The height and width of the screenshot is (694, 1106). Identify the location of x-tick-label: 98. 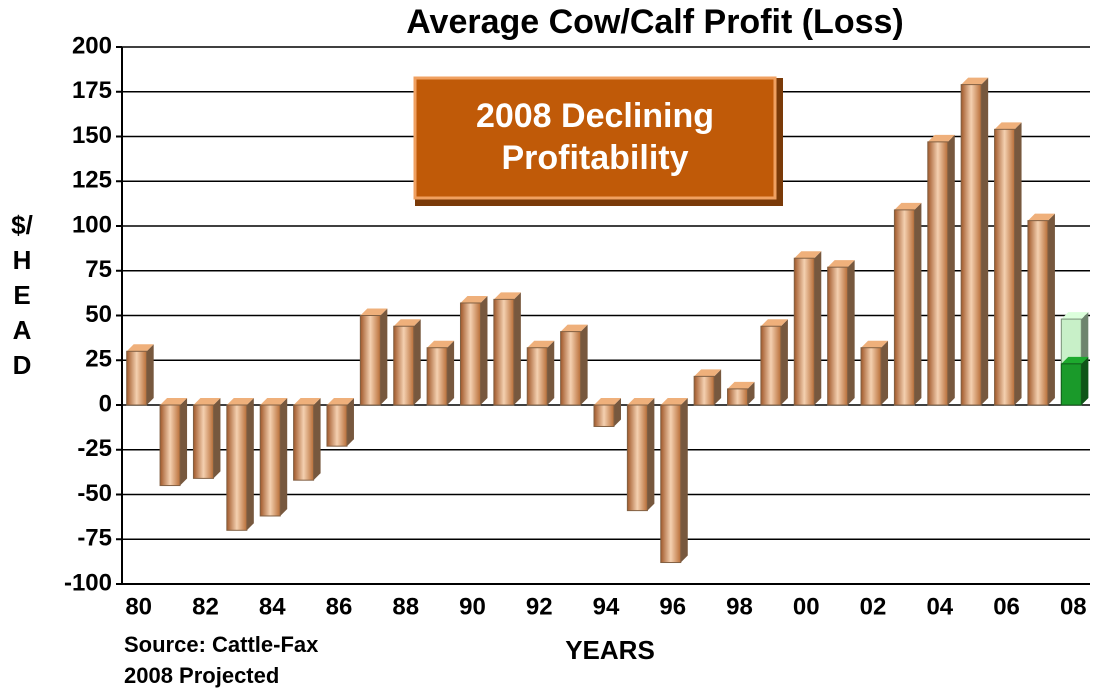
(739, 606).